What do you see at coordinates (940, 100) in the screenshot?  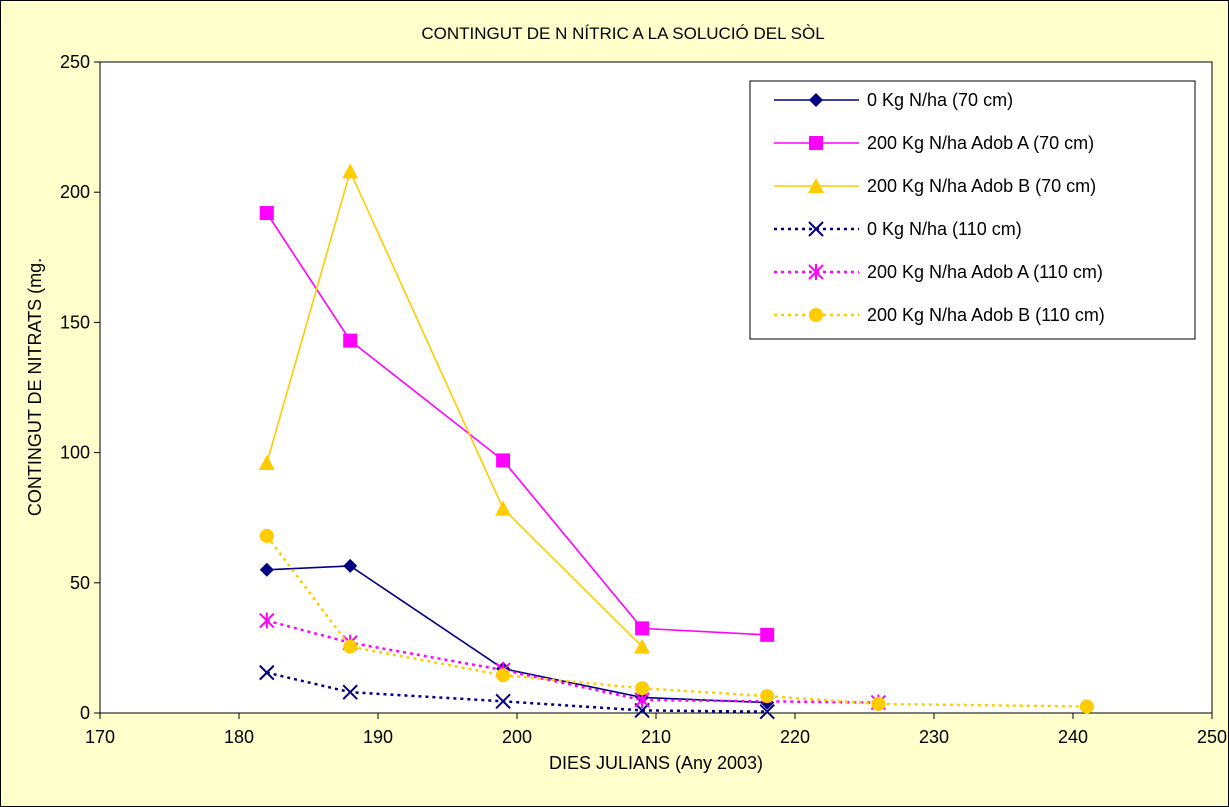 I see `legend-label: 0 Kg N/ha (70 cm)` at bounding box center [940, 100].